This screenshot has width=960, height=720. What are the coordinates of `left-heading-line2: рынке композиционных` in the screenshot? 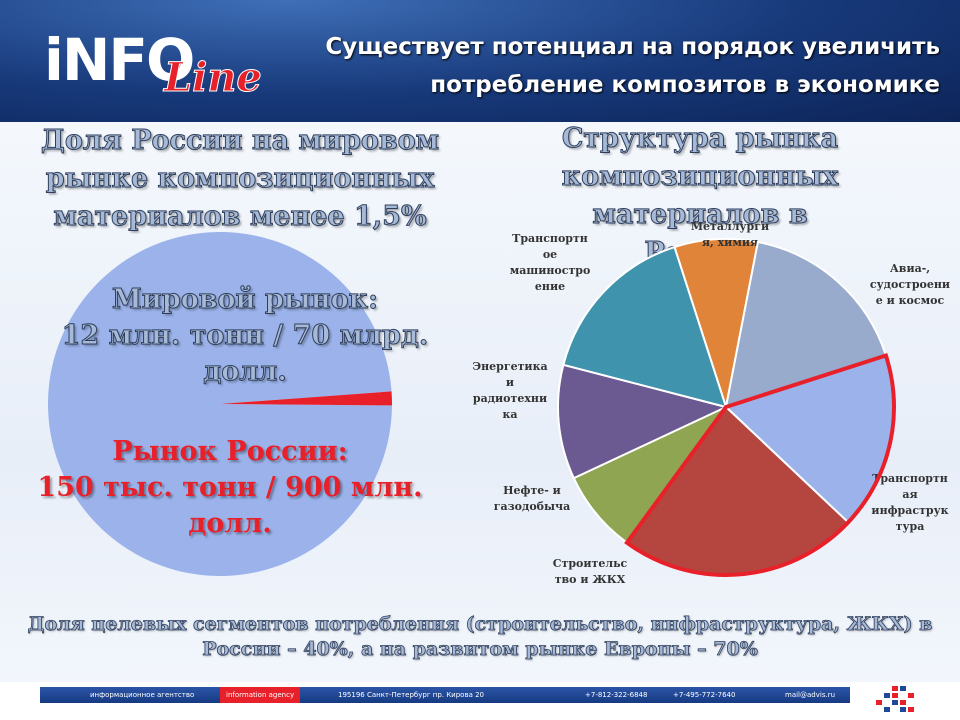 It's located at (240, 179).